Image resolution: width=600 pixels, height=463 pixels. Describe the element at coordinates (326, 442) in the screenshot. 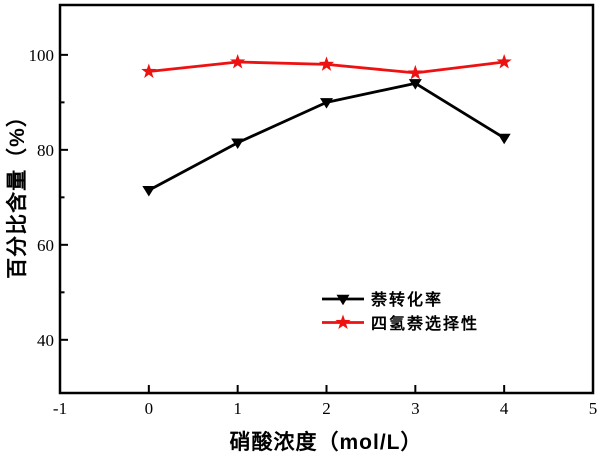

I see `x-axis-title: 硝酸浓度（mol/L）` at that location.